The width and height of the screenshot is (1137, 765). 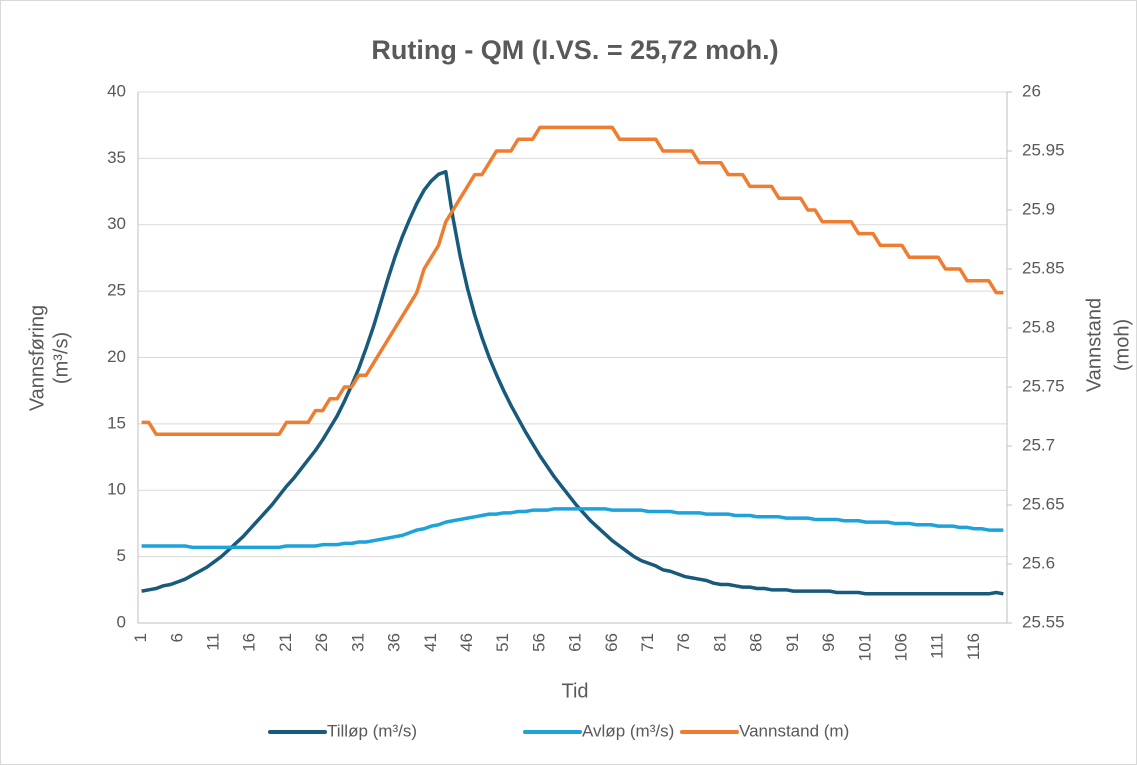 What do you see at coordinates (1094, 345) in the screenshot?
I see `y2-axis-title-line: Vannstand` at bounding box center [1094, 345].